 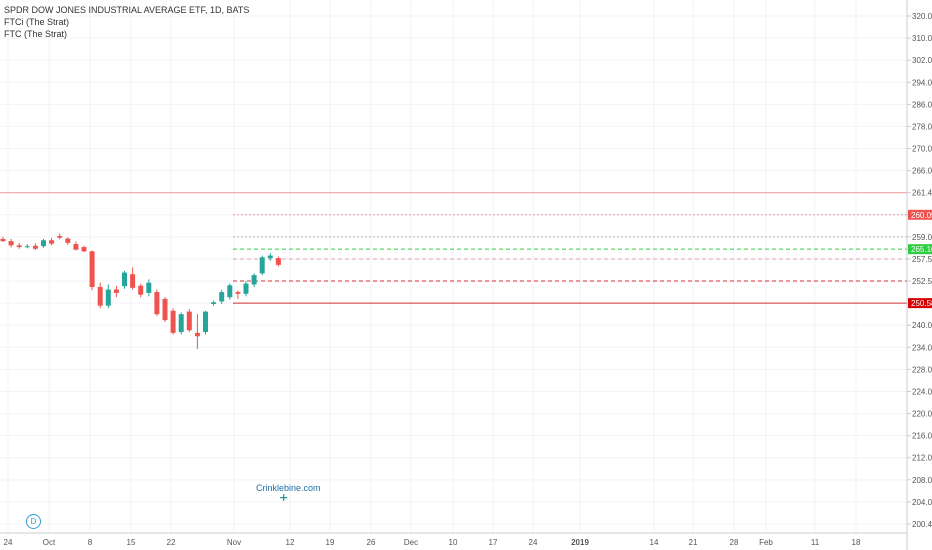 What do you see at coordinates (90, 542) in the screenshot?
I see `x-tick-label: 8` at bounding box center [90, 542].